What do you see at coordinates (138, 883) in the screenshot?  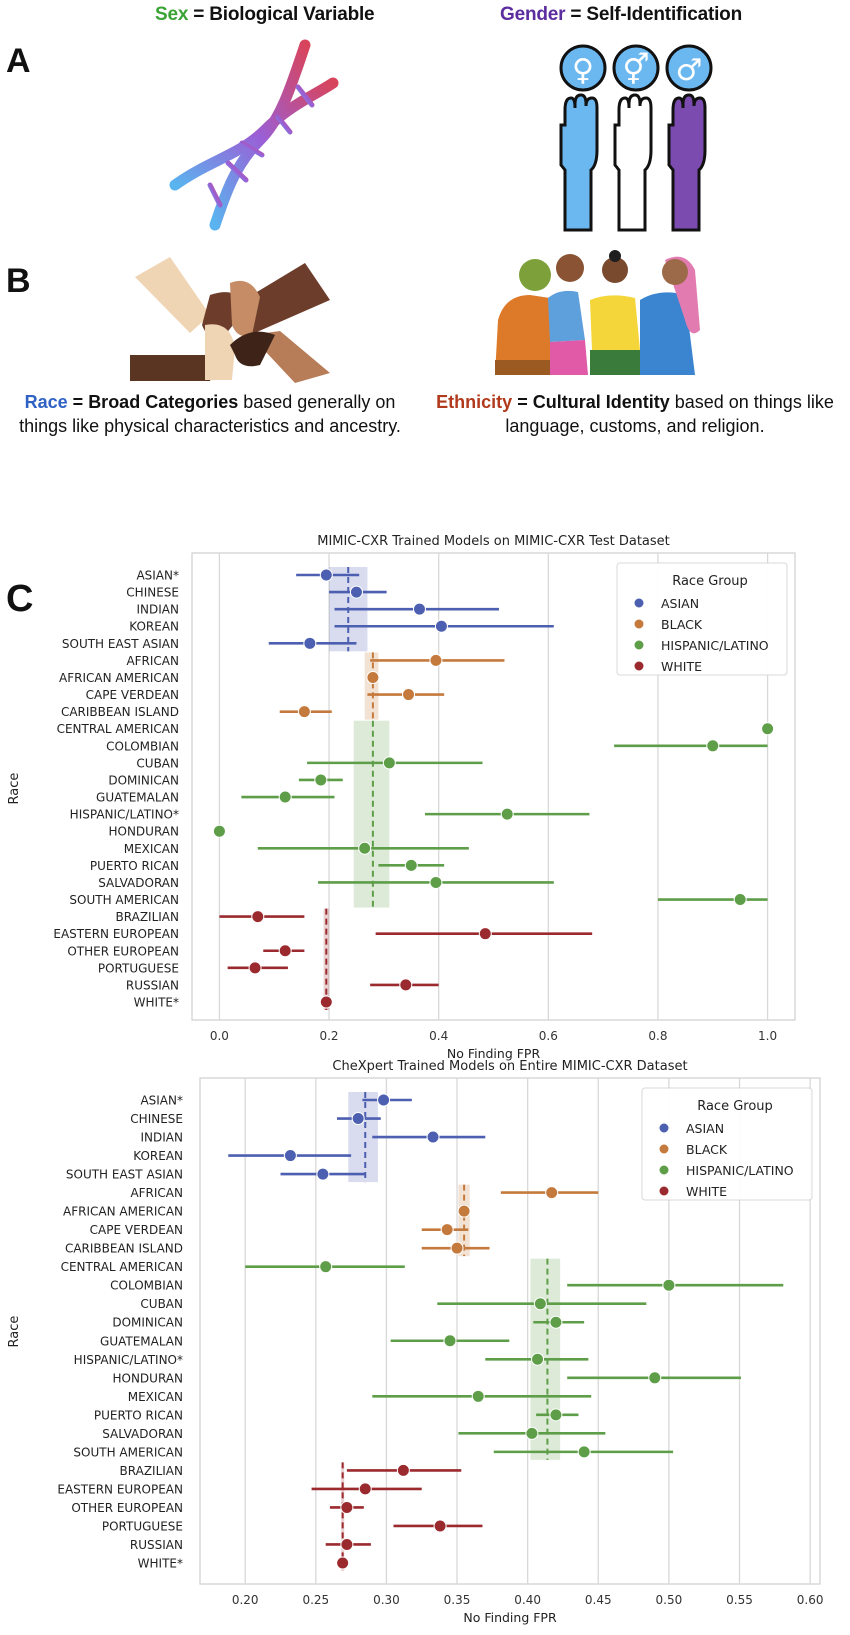 I see `y-tick-label: SALVADORAN` at bounding box center [138, 883].